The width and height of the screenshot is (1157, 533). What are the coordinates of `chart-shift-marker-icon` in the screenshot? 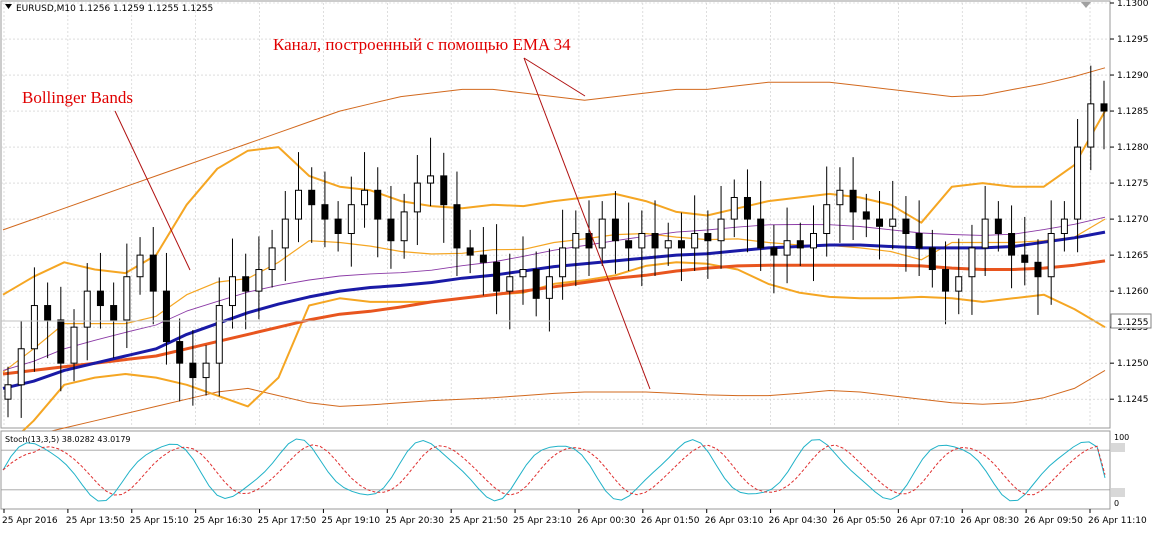 It's located at (1086, 5).